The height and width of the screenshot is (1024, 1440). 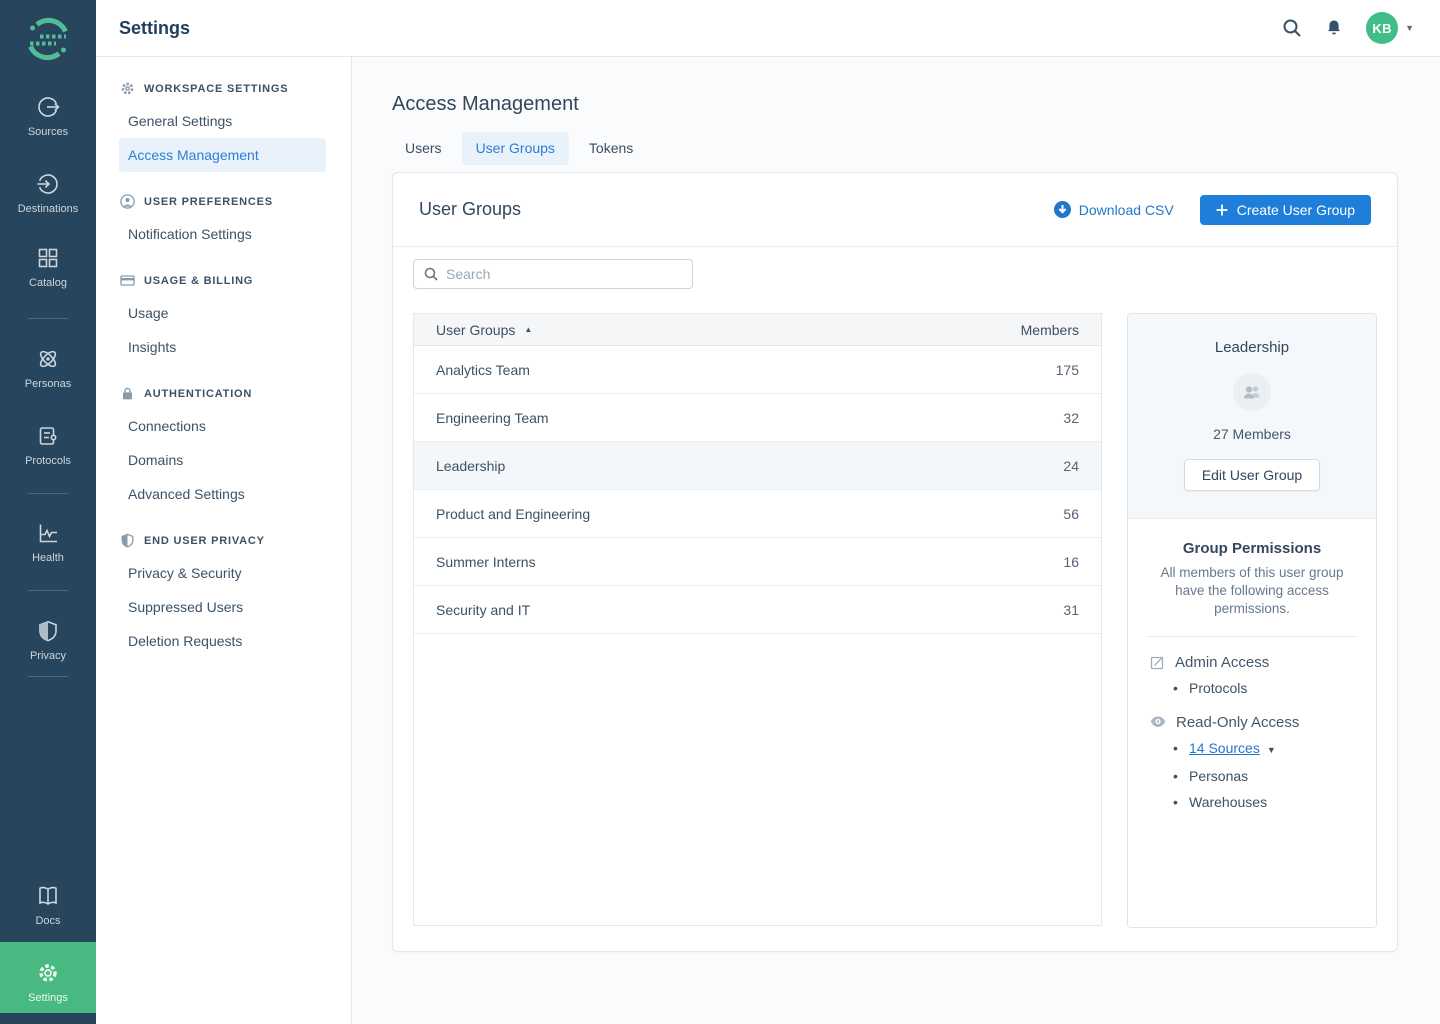 What do you see at coordinates (1382, 28) in the screenshot?
I see `avatar: KB` at bounding box center [1382, 28].